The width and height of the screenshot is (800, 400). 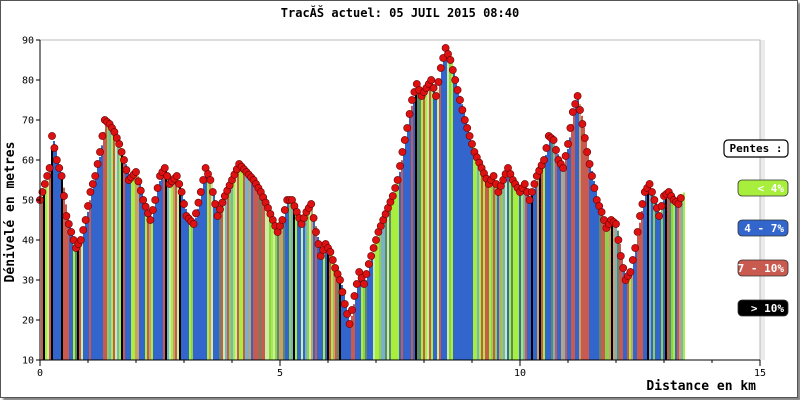 I want to click on y-tick-label: 50, so click(x=28, y=201).